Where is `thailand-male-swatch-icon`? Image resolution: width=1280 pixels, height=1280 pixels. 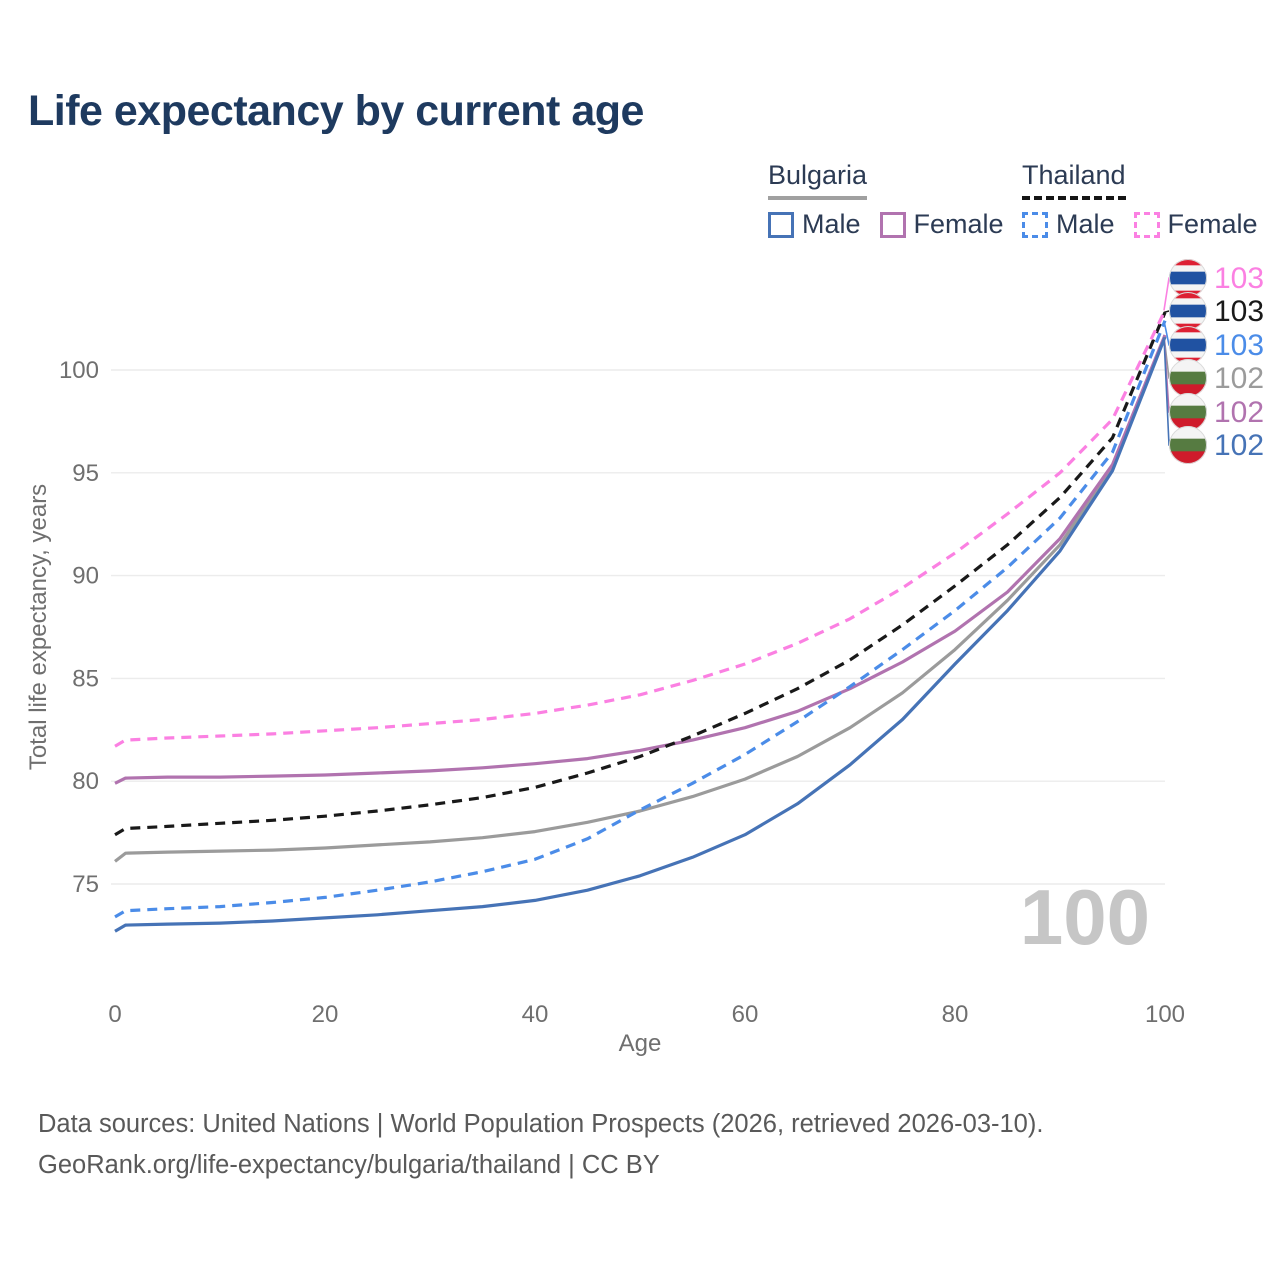 thailand-male-swatch-icon is located at coordinates (1035, 224).